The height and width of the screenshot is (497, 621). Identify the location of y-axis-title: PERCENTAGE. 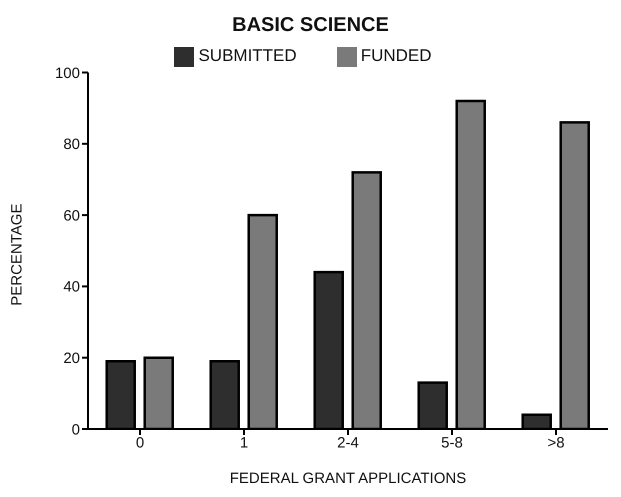
(17, 255).